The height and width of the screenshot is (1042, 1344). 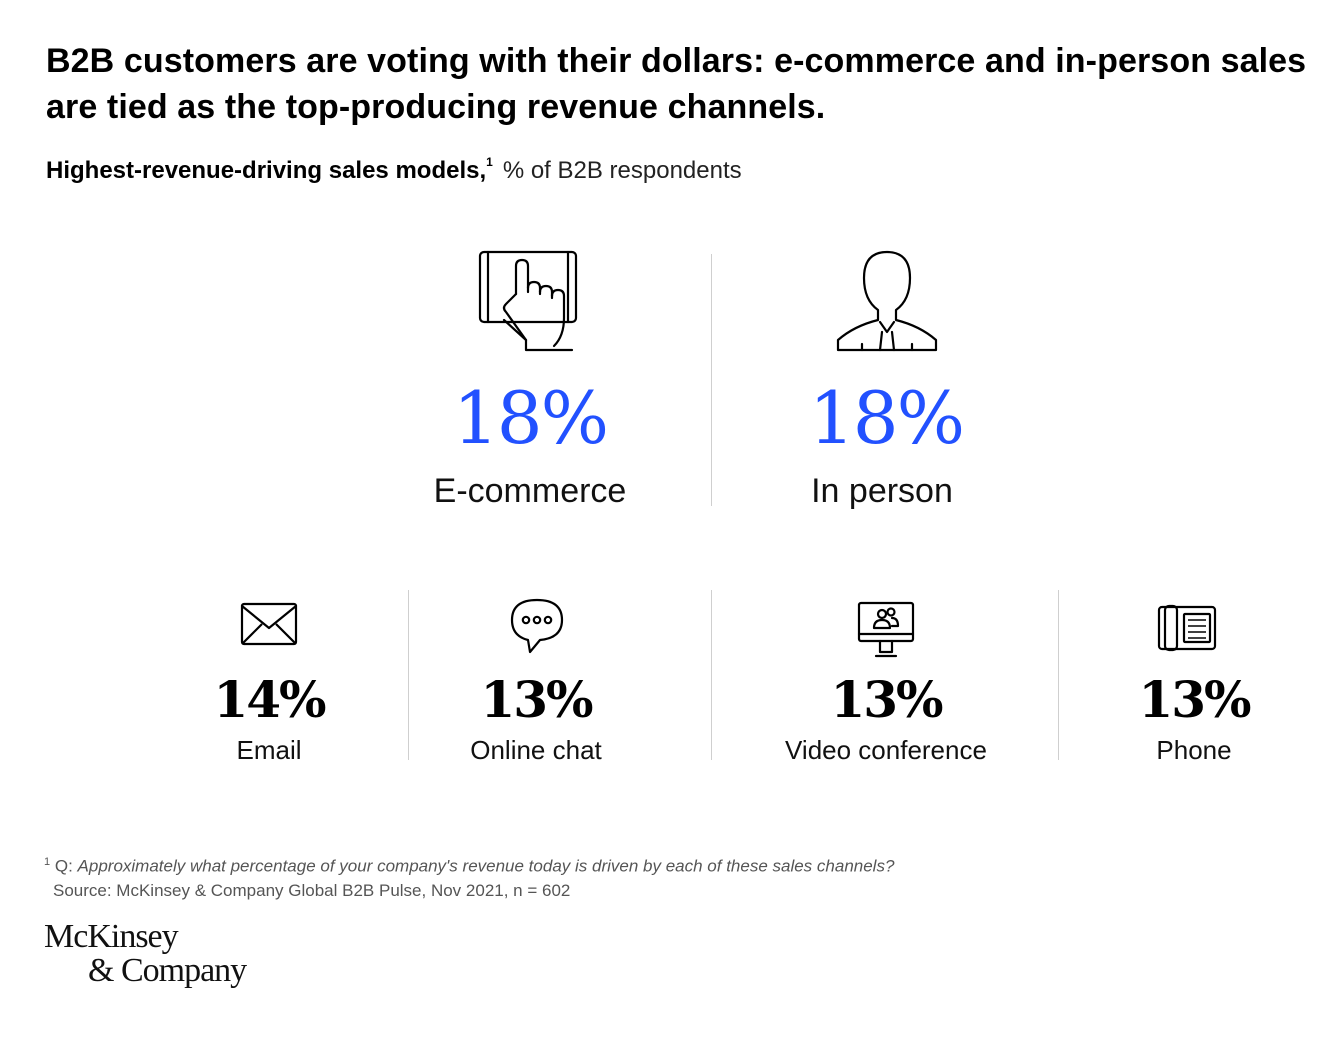 What do you see at coordinates (536, 750) in the screenshot?
I see `label-online-chat: Online chat` at bounding box center [536, 750].